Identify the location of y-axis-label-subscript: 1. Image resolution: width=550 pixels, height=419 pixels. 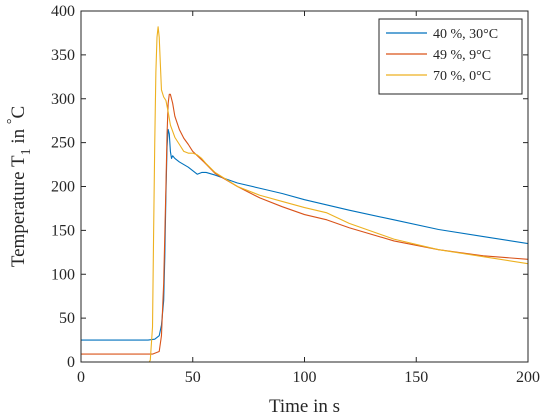
(26, 151).